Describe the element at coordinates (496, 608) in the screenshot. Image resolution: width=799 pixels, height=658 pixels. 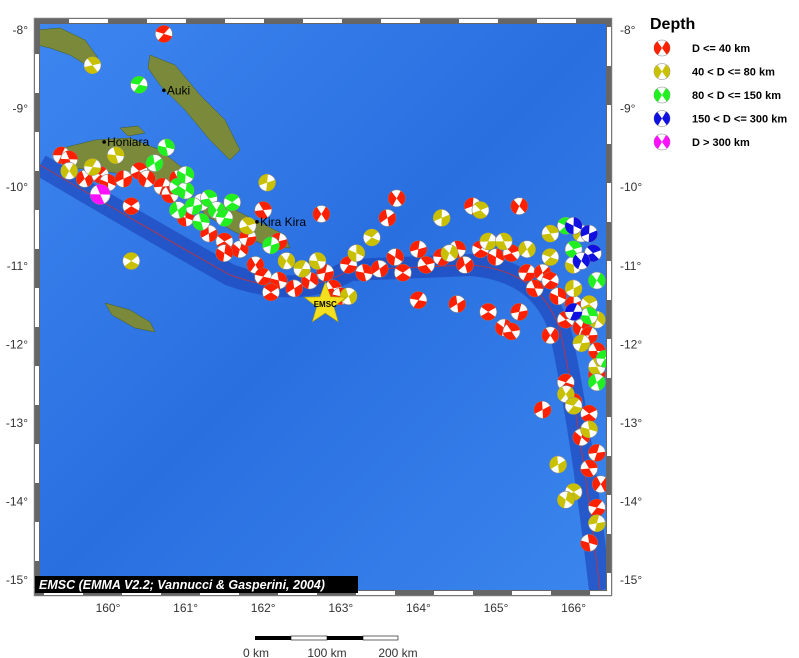
I see `lon-tick-label: 165°` at that location.